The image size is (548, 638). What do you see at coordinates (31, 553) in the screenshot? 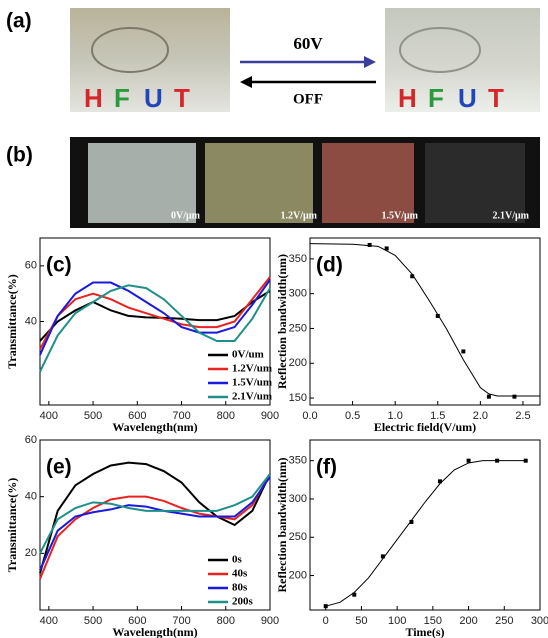
I see `y-tick-label: 20` at bounding box center [31, 553].